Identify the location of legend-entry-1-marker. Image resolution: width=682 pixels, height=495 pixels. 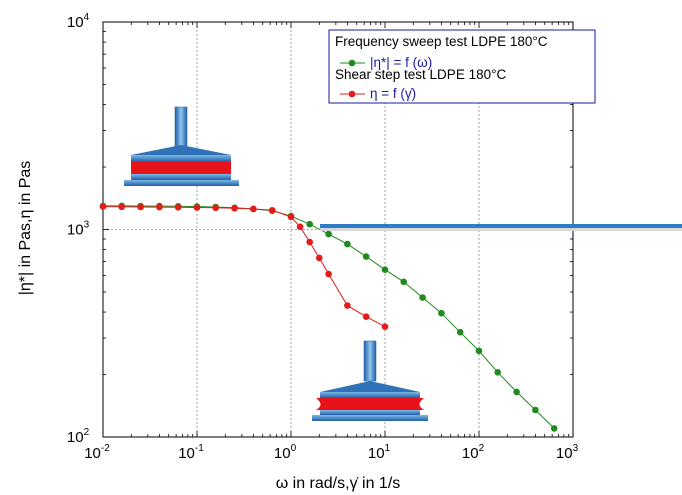
(352, 63).